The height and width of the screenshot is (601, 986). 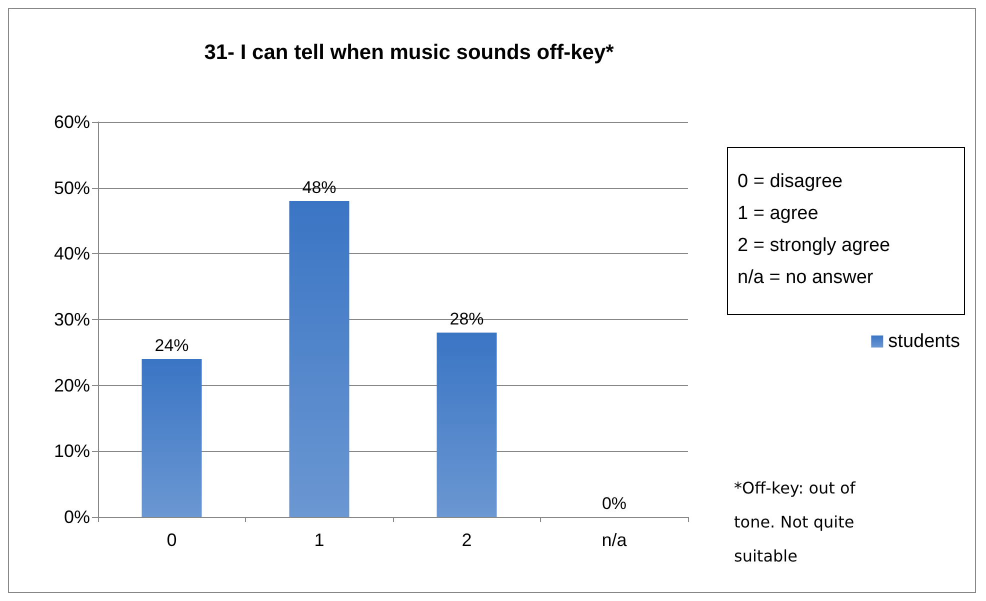 What do you see at coordinates (924, 341) in the screenshot?
I see `legend-label: students` at bounding box center [924, 341].